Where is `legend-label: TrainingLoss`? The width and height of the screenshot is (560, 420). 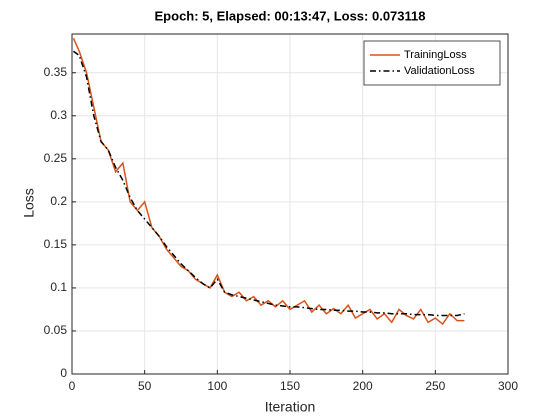 legend-label: TrainingLoss is located at coordinates (435, 55).